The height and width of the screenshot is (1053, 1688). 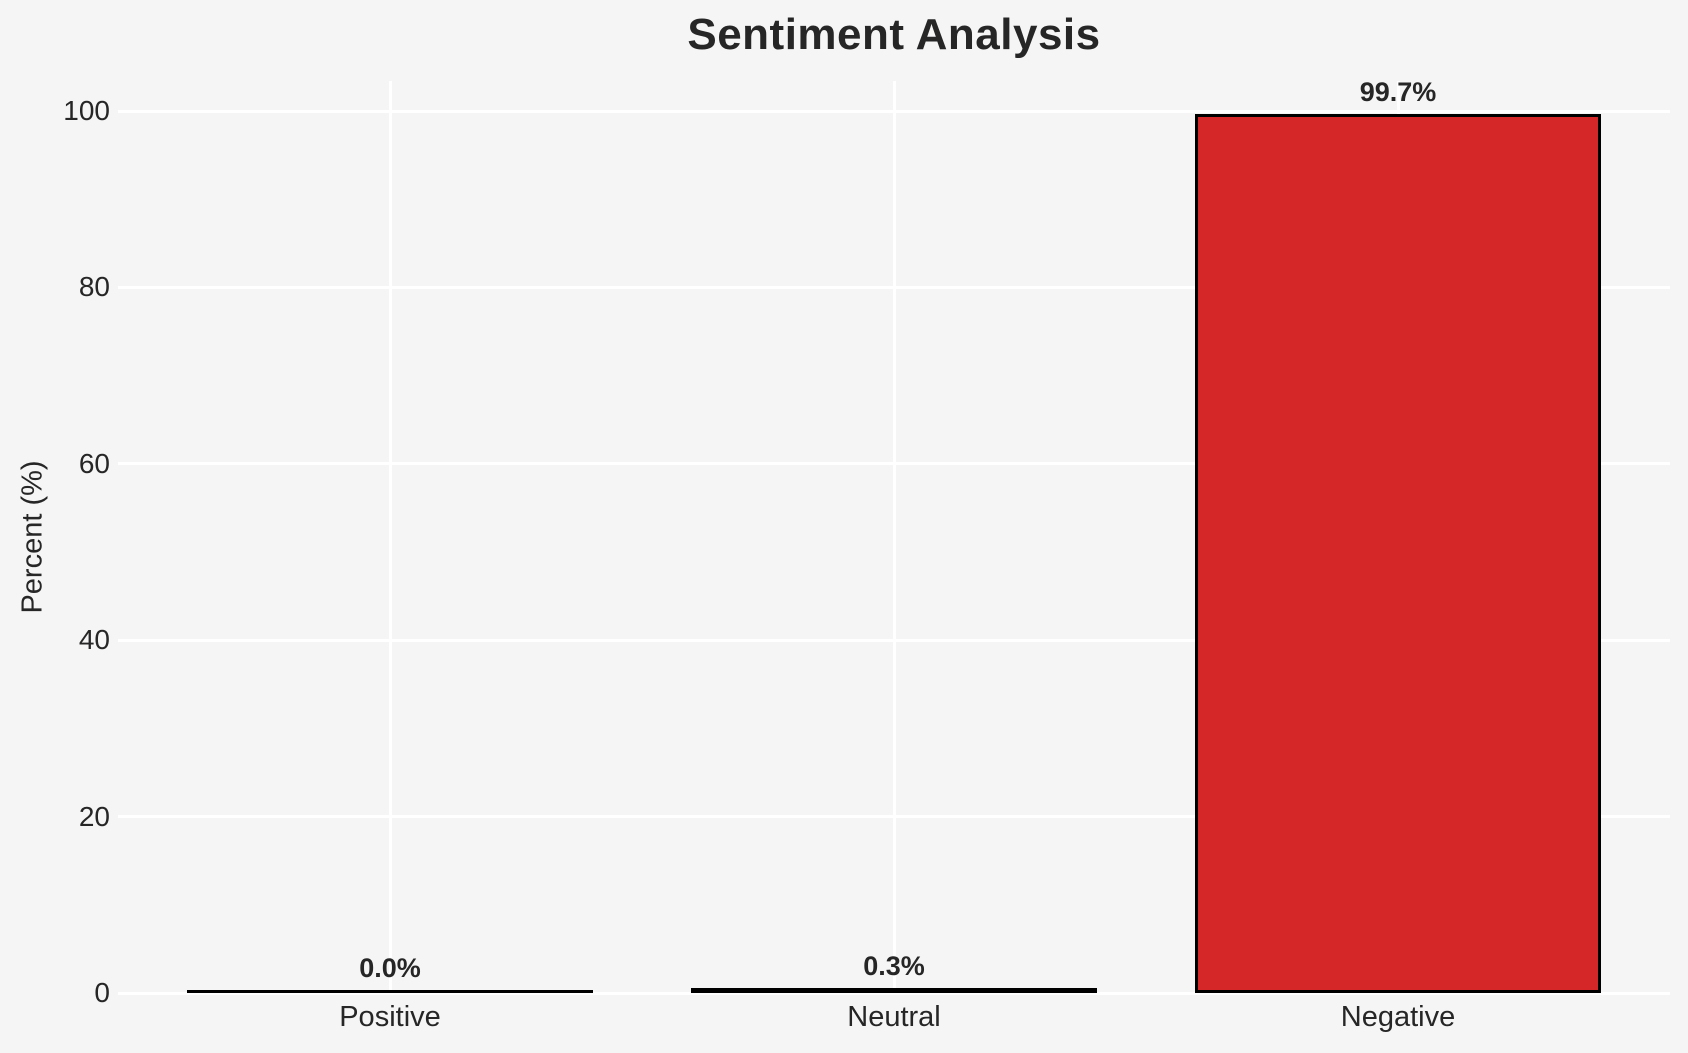 What do you see at coordinates (894, 966) in the screenshot?
I see `bar-value-label-neutral: 0.3%` at bounding box center [894, 966].